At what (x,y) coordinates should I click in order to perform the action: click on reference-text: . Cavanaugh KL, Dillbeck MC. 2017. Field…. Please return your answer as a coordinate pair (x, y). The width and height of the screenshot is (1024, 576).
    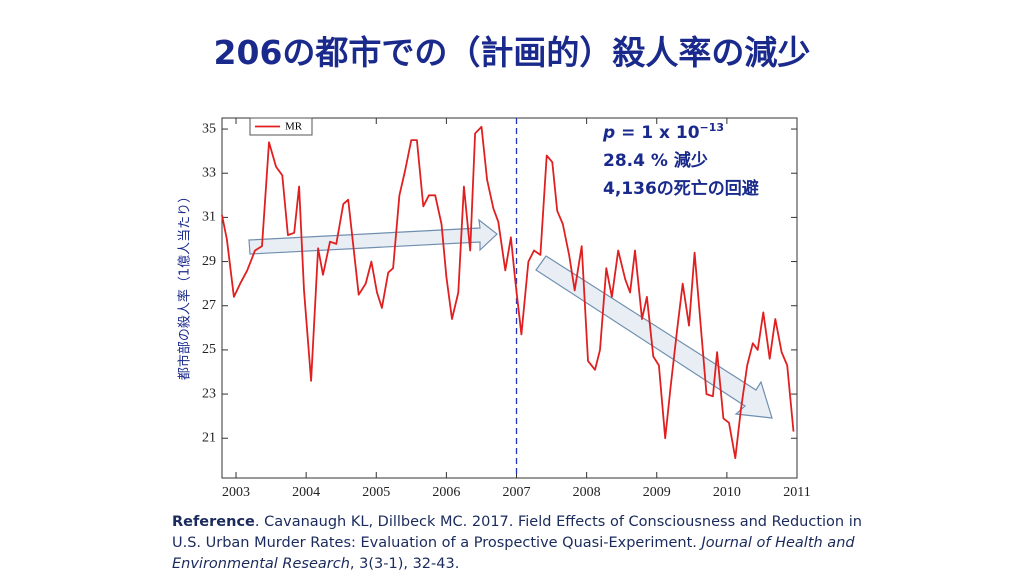
    Looking at the image, I should click on (517, 532).